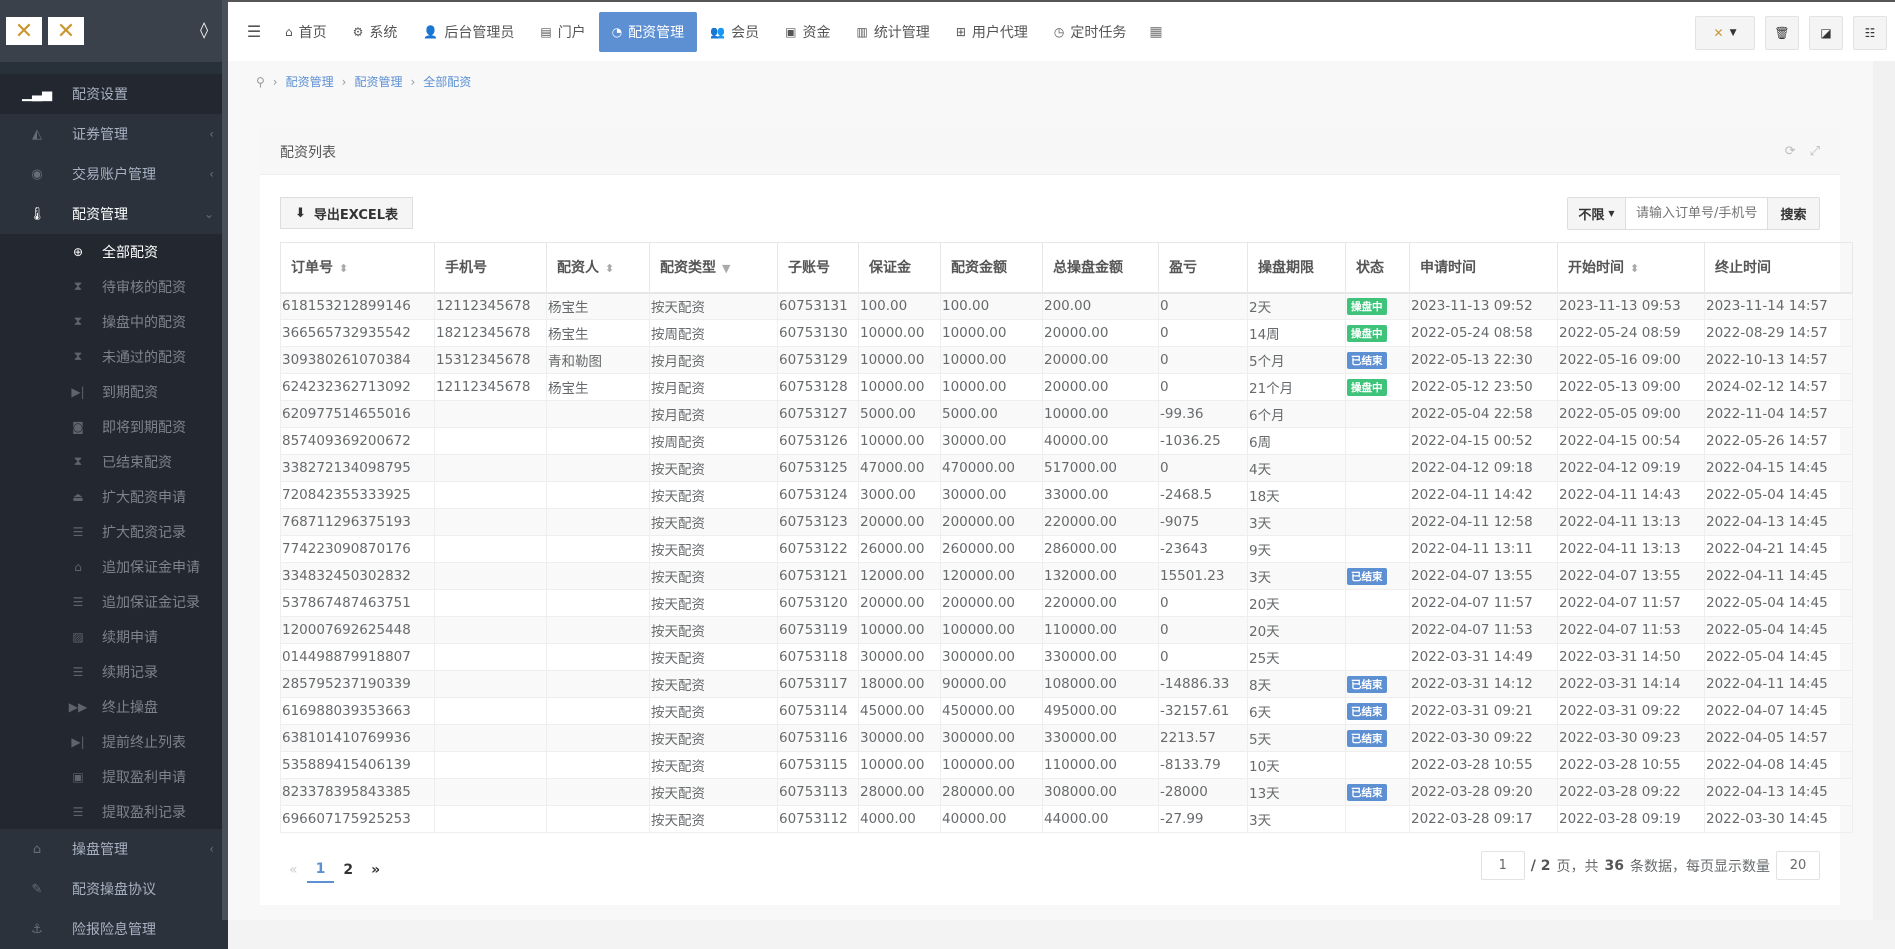  Describe the element at coordinates (999, 32) in the screenshot. I see `tab-label: 用户代理` at that location.